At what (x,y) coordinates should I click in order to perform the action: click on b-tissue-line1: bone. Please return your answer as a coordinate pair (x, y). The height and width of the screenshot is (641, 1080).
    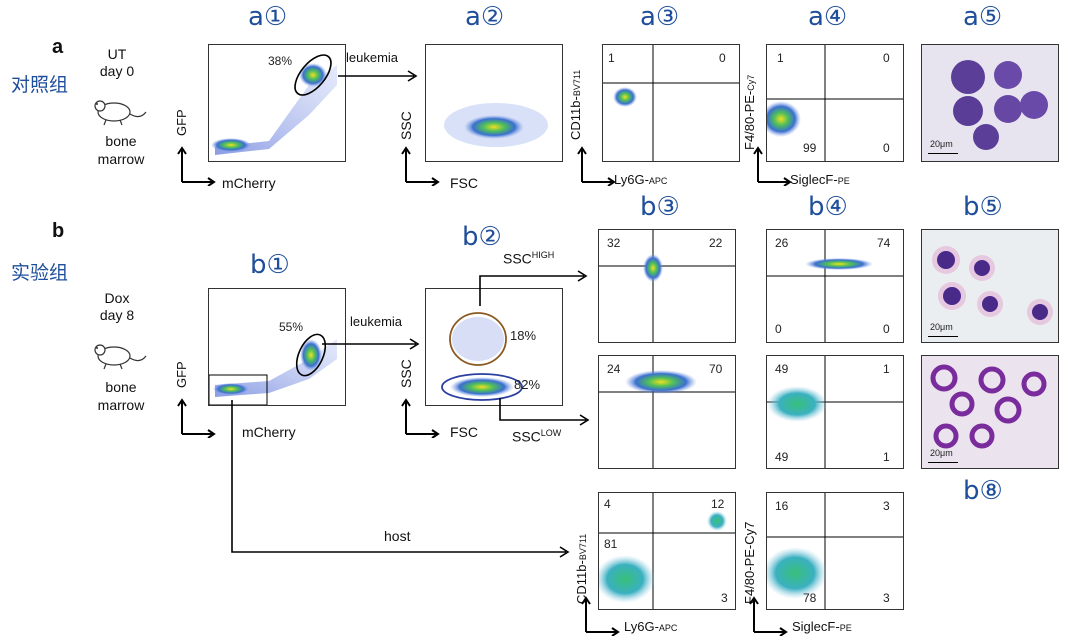
    Looking at the image, I should click on (121, 387).